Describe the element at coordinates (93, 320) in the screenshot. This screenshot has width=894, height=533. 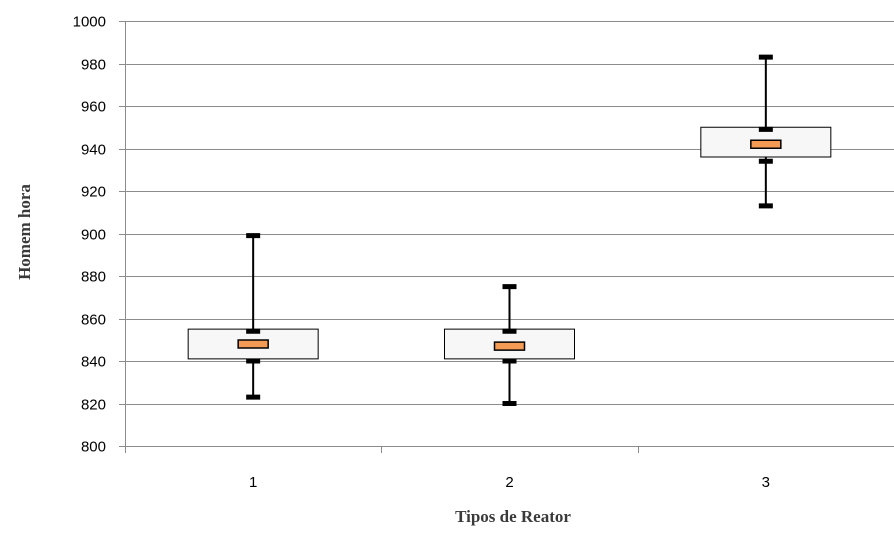
I see `y-tick-label: 860` at that location.